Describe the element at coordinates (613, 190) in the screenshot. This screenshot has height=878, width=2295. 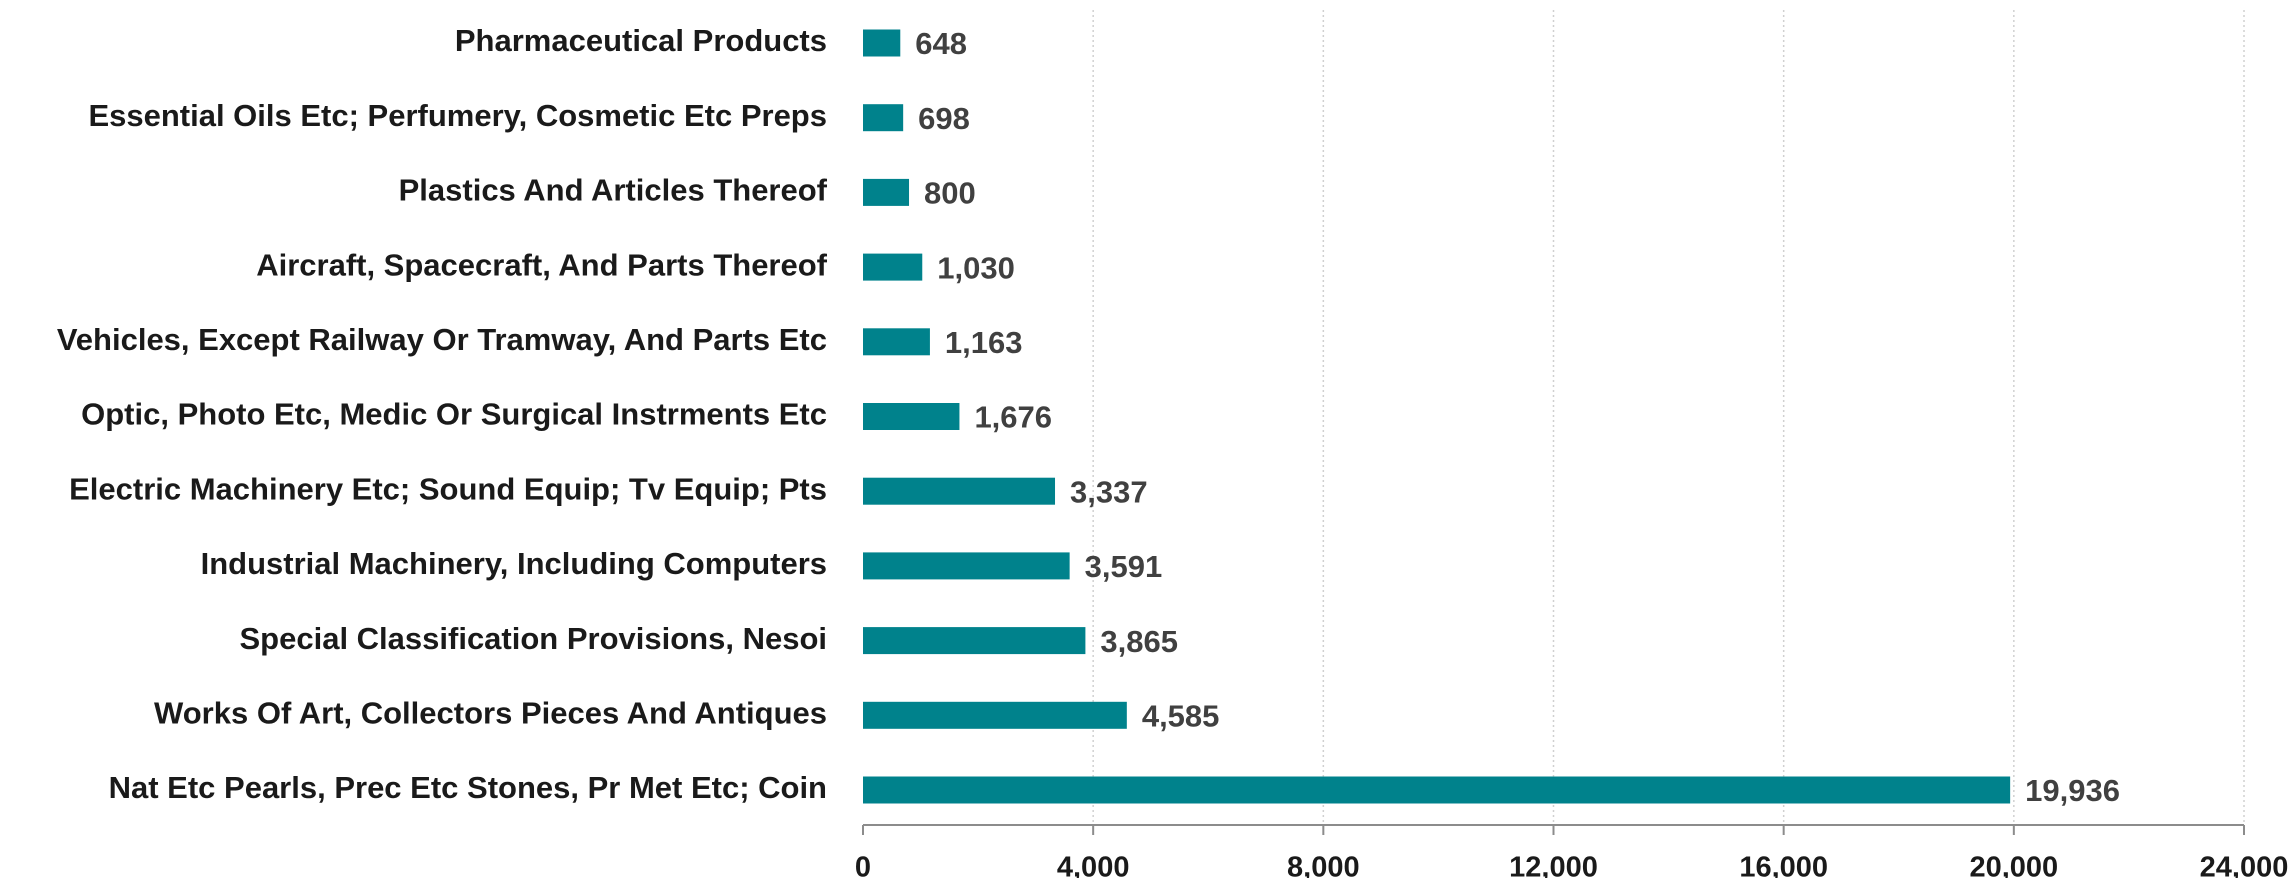
I see `category-label: Plastics And Articles Thereof` at that location.